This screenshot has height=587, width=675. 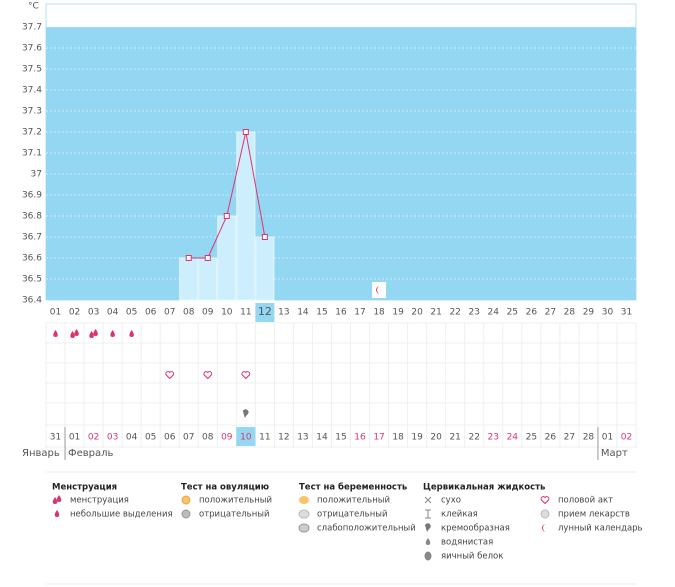 What do you see at coordinates (594, 515) in the screenshot?
I see `legend-label: прием лекарств` at bounding box center [594, 515].